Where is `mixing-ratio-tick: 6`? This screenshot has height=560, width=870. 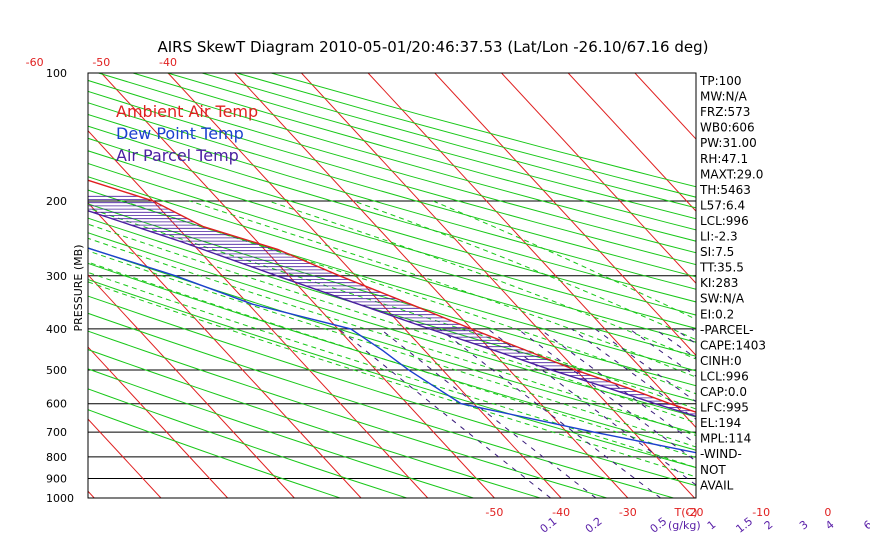
mixing-ratio-tick: 6 is located at coordinates (865, 525).